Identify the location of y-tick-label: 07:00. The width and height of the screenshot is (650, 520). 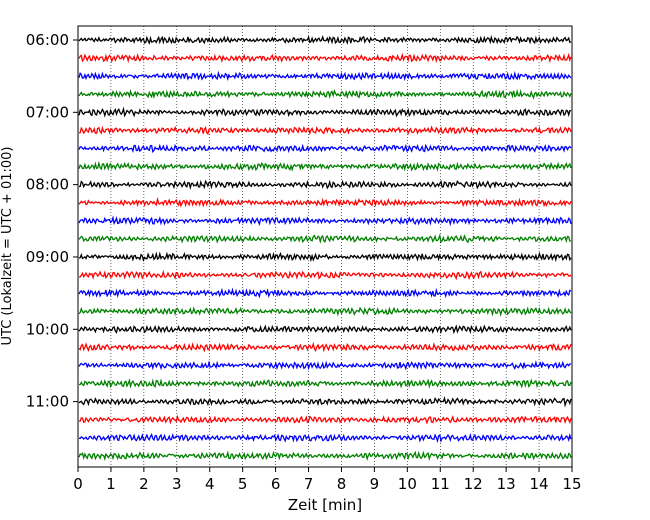
(47, 112).